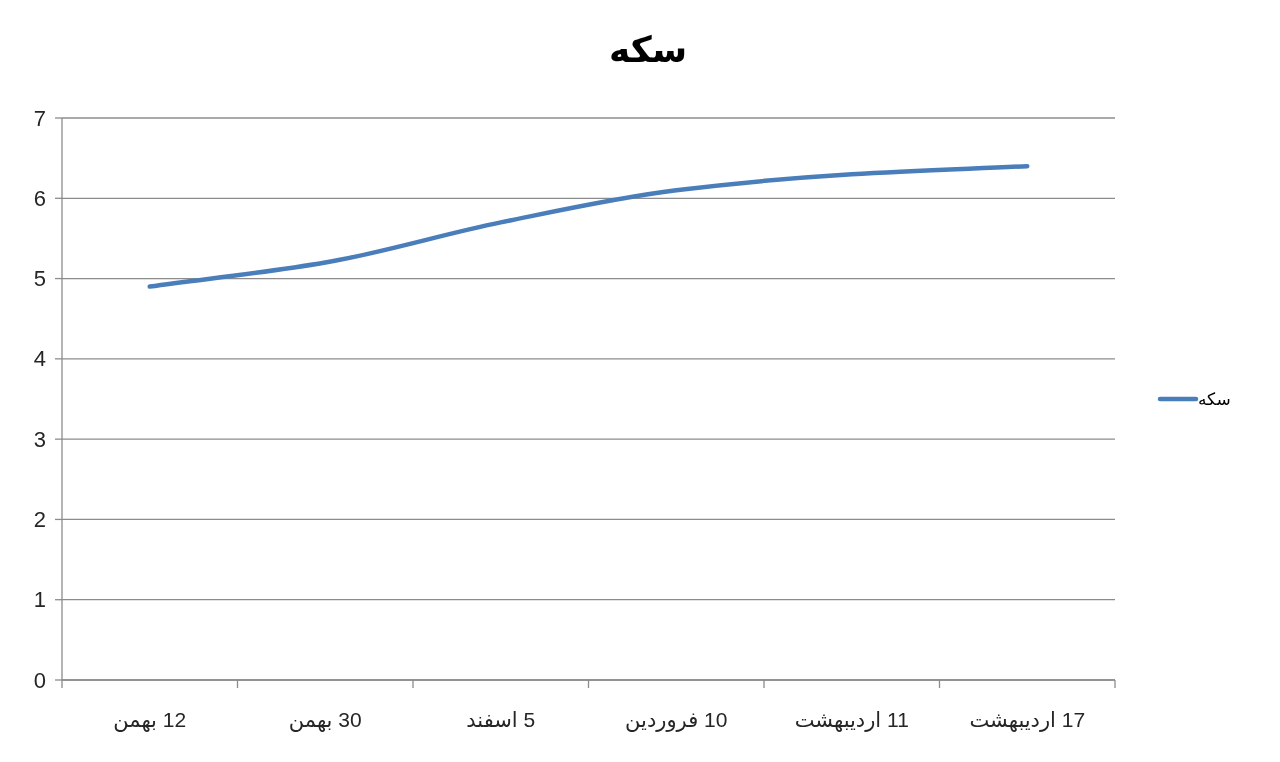  Describe the element at coordinates (39, 600) in the screenshot. I see `y-tick-label: 1` at that location.